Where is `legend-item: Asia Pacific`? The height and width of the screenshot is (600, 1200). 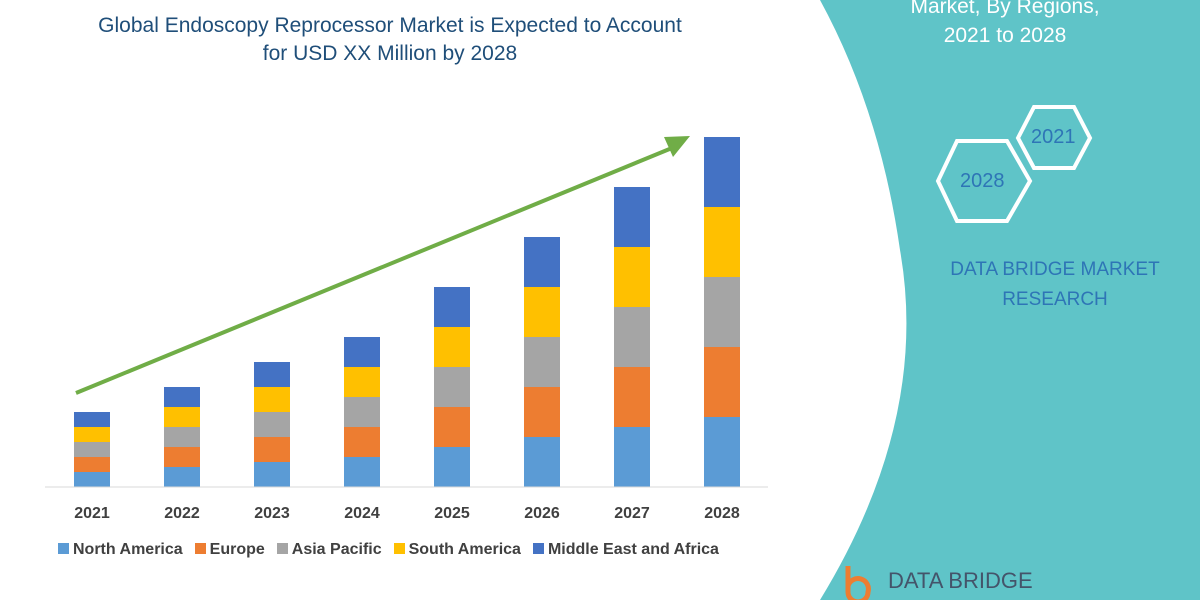 legend-item: Asia Pacific is located at coordinates (329, 550).